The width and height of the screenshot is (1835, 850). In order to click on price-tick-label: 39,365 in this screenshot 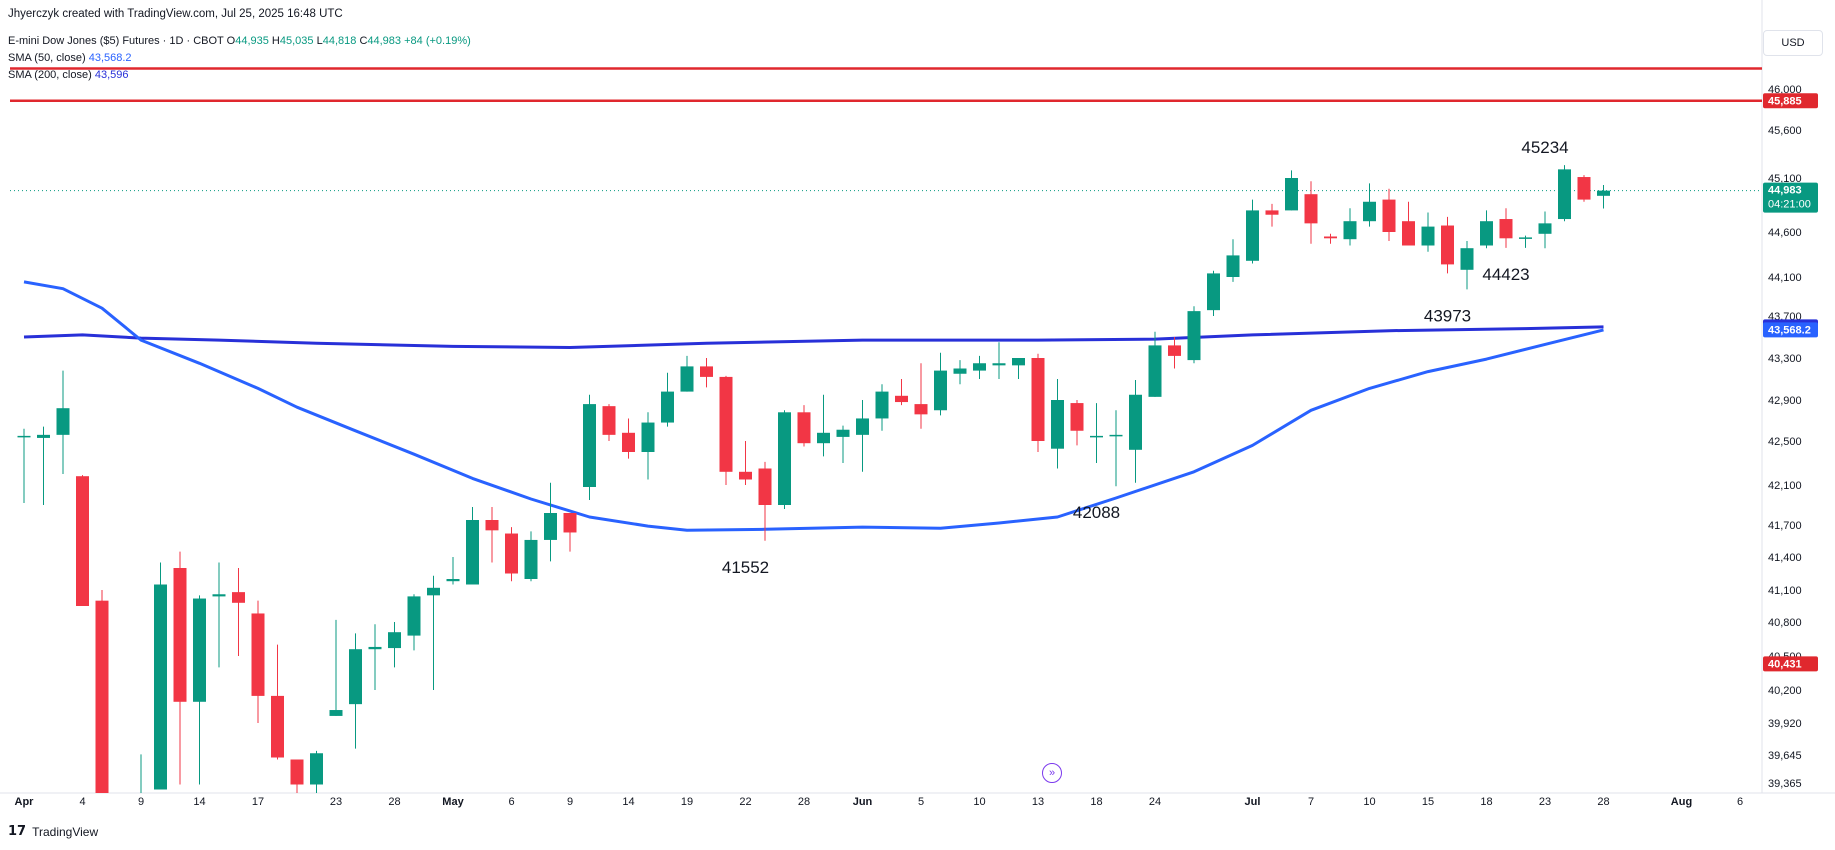, I will do `click(1785, 784)`.